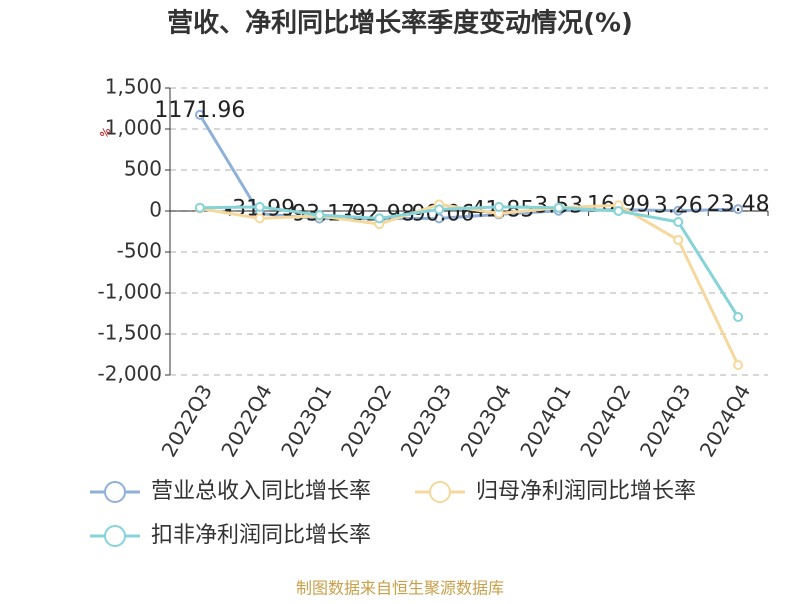 This screenshot has width=800, height=604. I want to click on x-tick-label: 2024Q2, so click(605, 420).